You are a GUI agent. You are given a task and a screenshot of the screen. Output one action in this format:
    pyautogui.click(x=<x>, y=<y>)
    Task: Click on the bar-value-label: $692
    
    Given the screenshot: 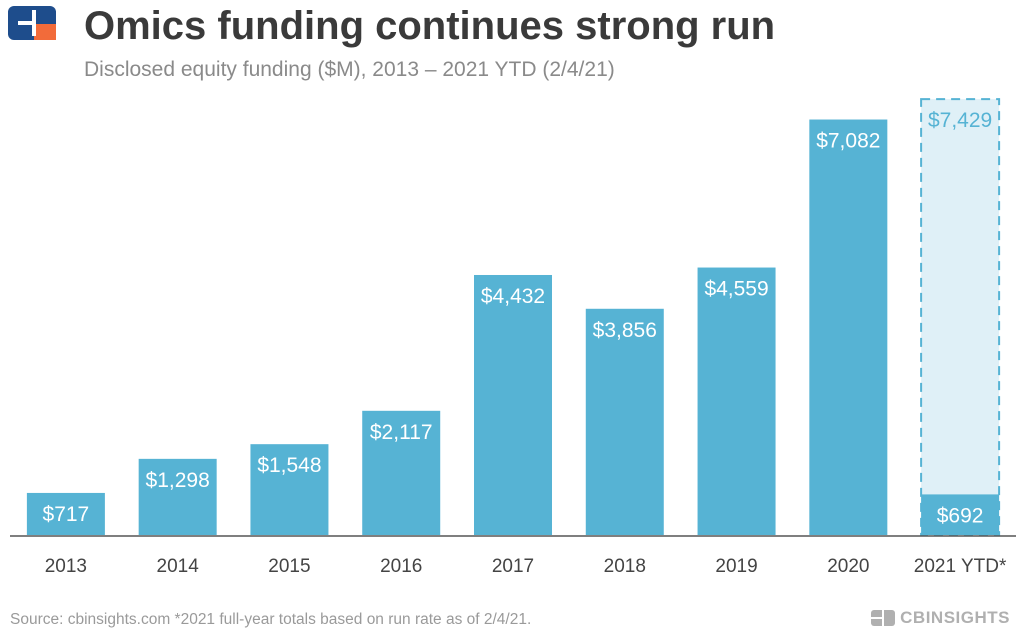 What is the action you would take?
    pyautogui.click(x=960, y=515)
    